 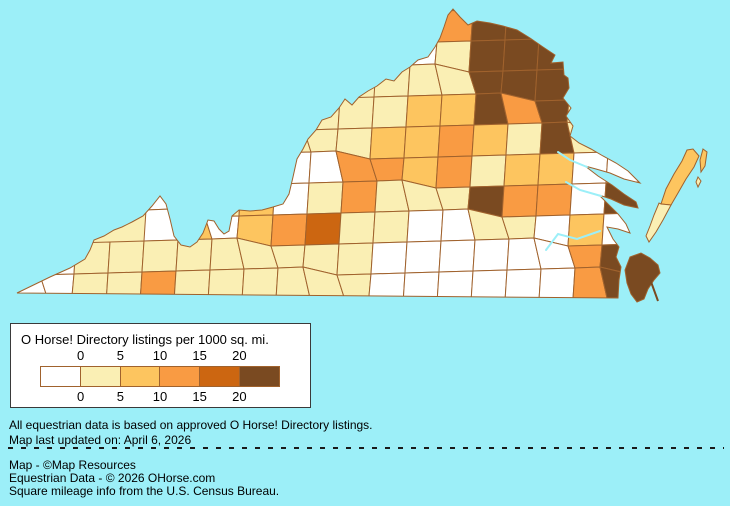 I want to click on barrier-island, so click(x=703, y=161).